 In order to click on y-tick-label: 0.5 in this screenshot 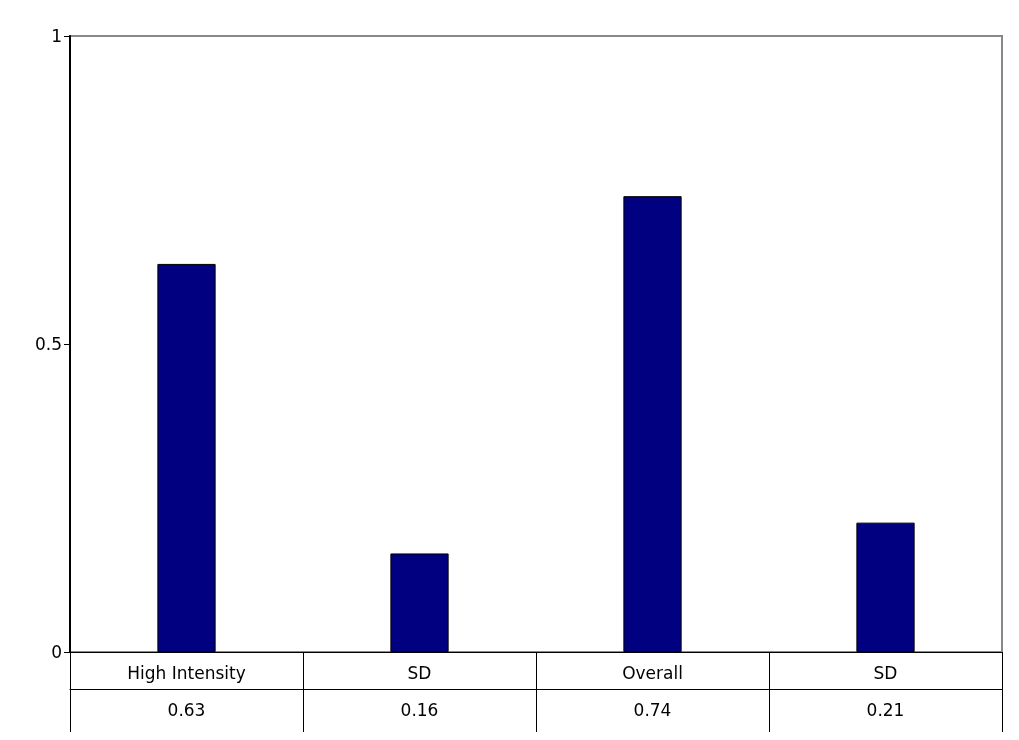, I will do `click(48, 344)`.